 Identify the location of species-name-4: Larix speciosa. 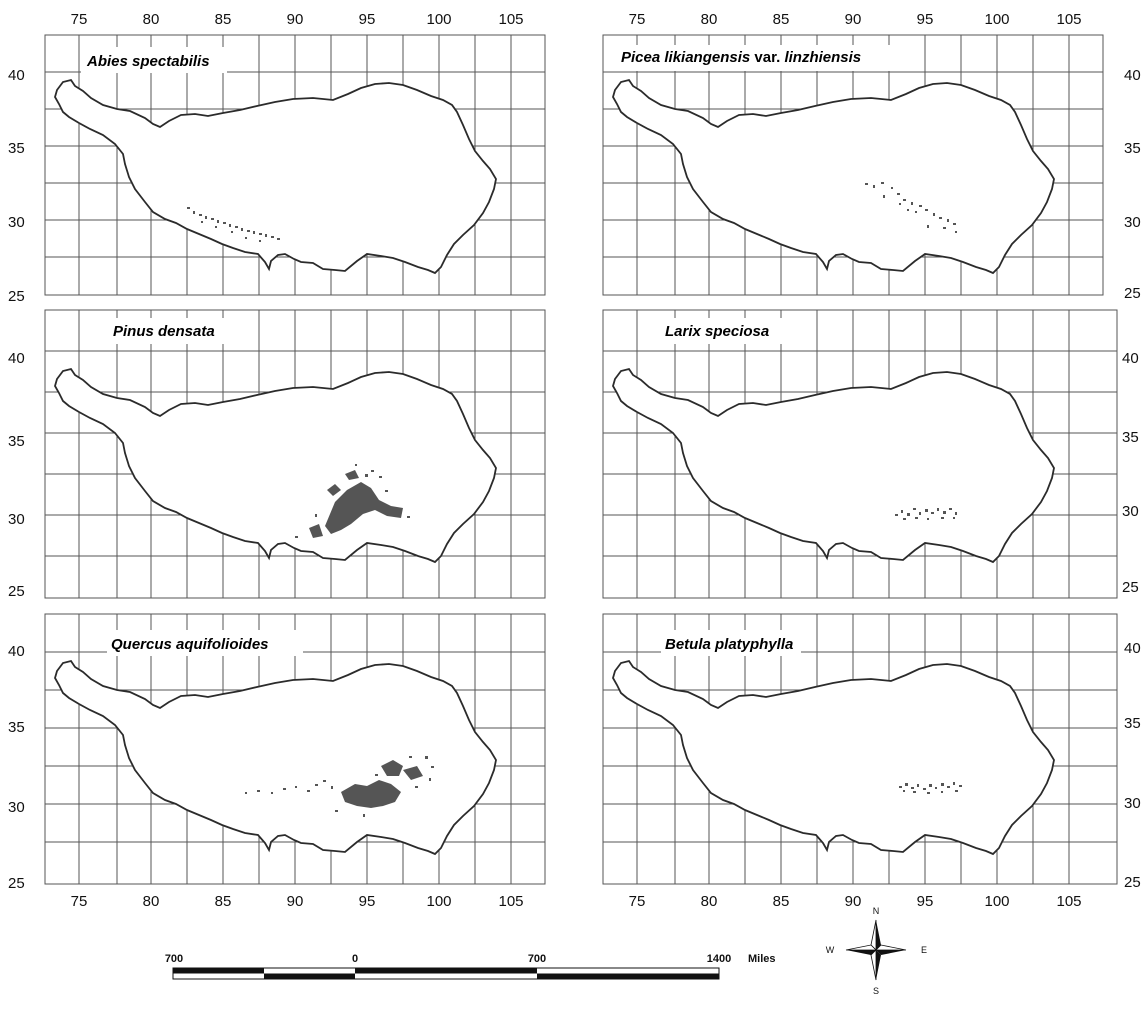
(717, 331).